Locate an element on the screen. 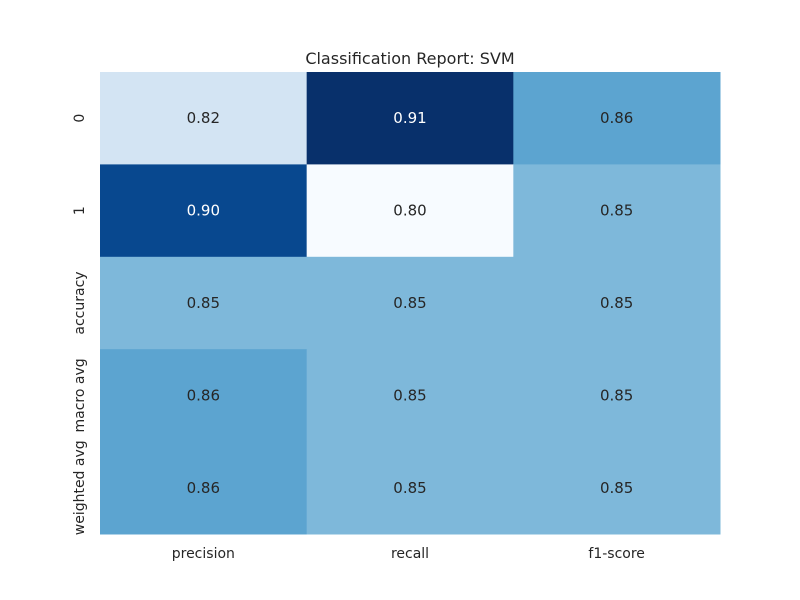 Image resolution: width=800 pixels, height=600 pixels. cell-value-label: 0.80 is located at coordinates (409, 211).